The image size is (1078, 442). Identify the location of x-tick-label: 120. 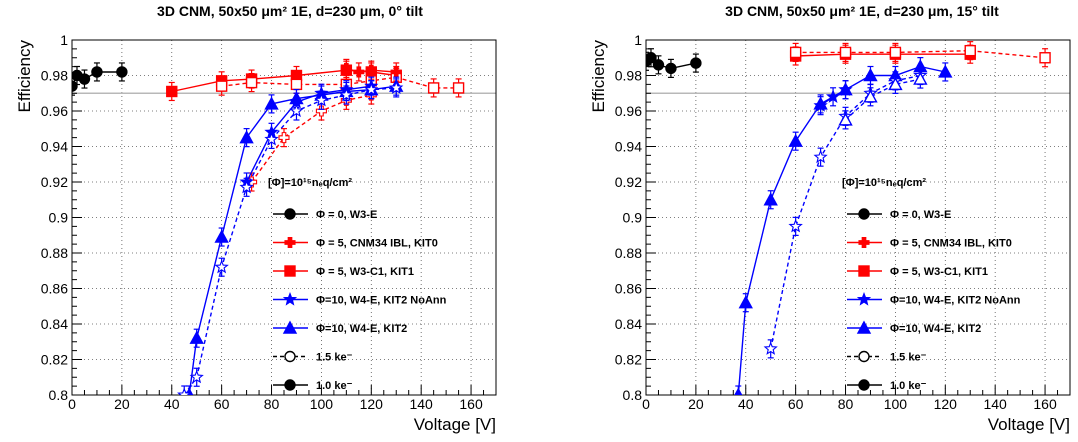
(946, 404).